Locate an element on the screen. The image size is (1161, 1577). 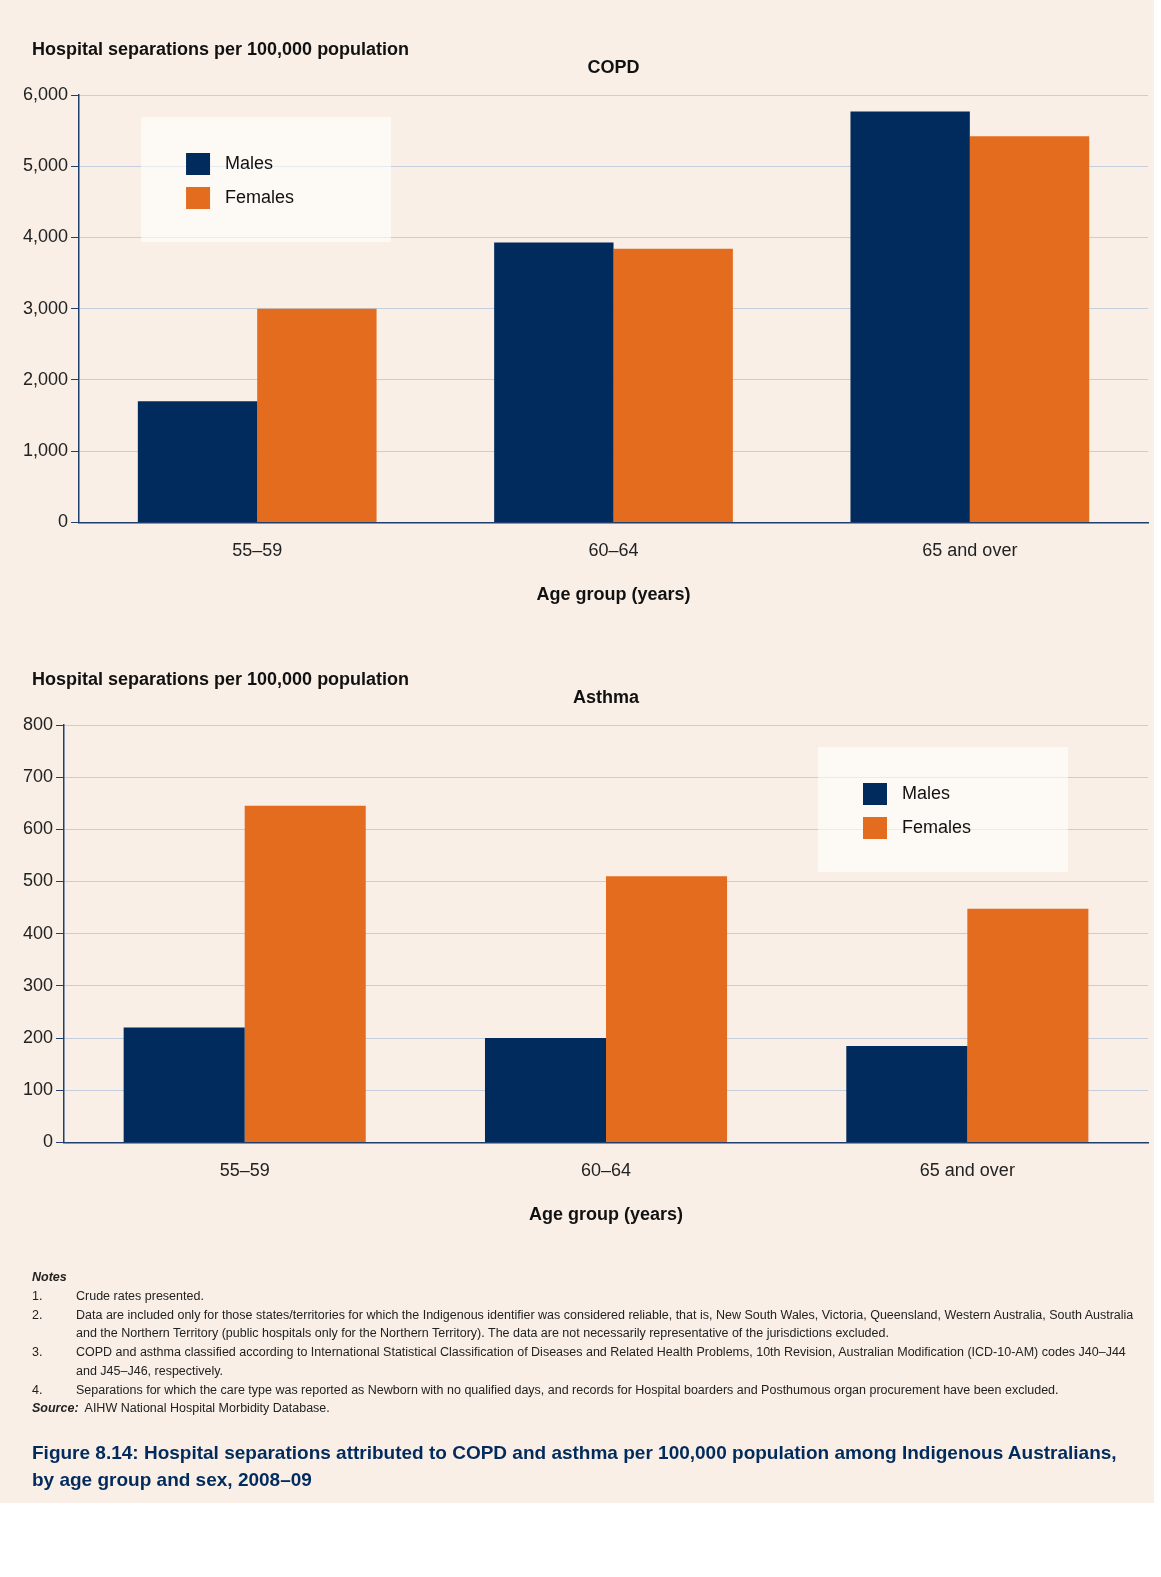
chart-title: Asthma is located at coordinates (607, 697).